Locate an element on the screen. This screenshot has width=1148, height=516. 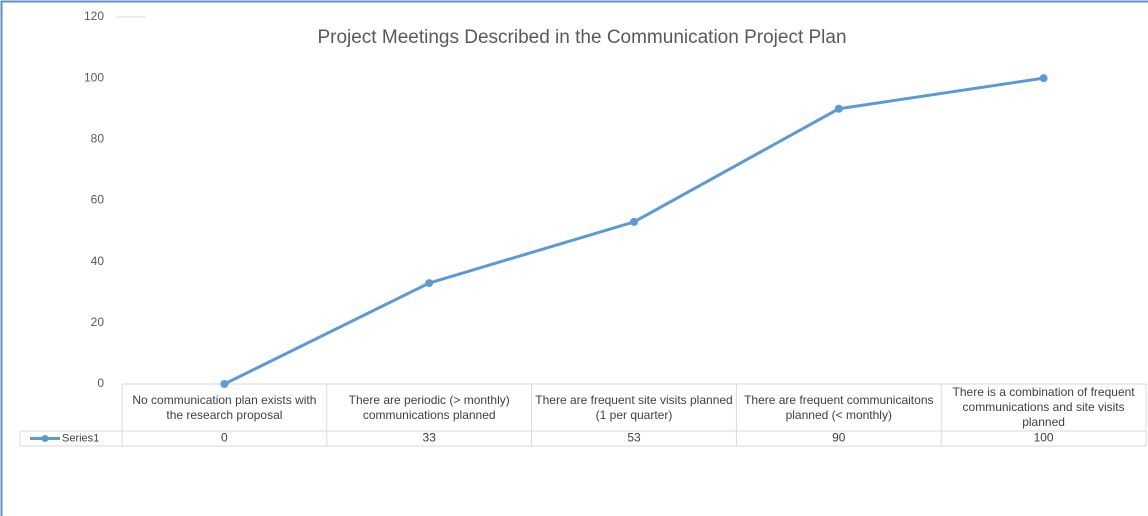
y-tick-label: 100 is located at coordinates (94, 77).